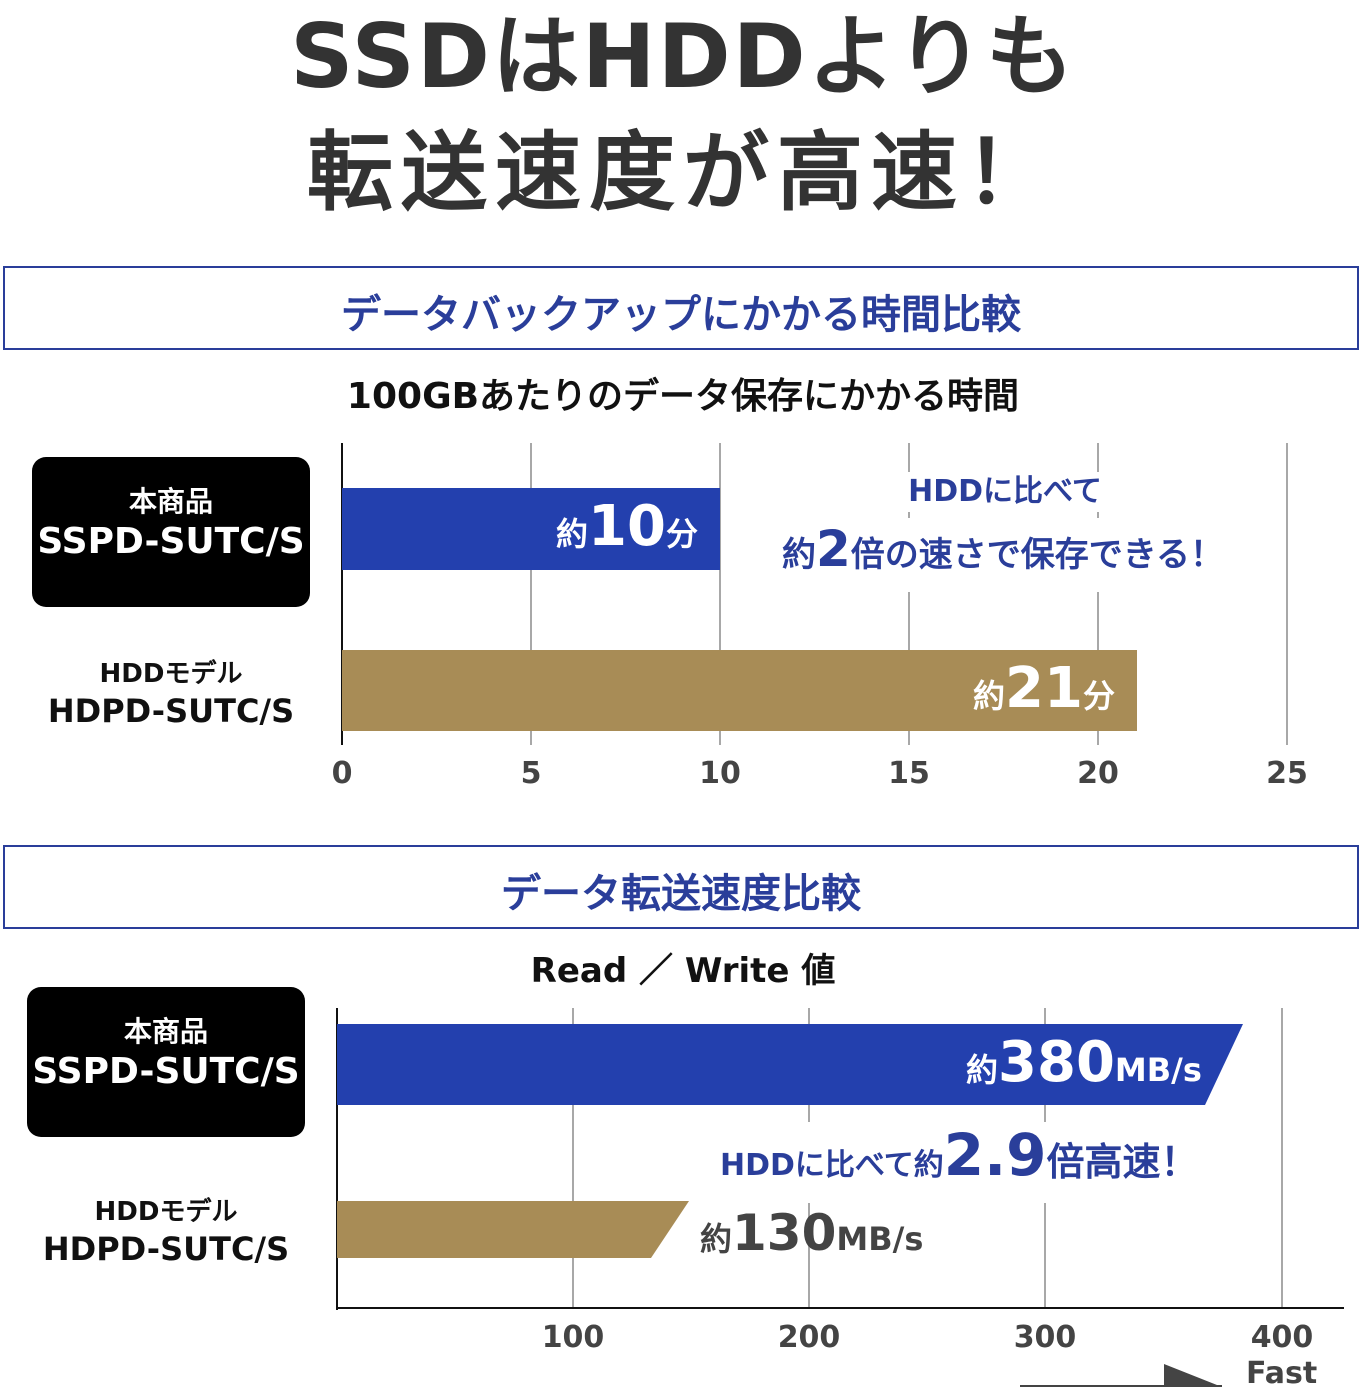 Image resolution: width=1366 pixels, height=1391 pixels. I want to click on hdd-label-2-line2: HDPD-SUTC/S, so click(166, 1249).